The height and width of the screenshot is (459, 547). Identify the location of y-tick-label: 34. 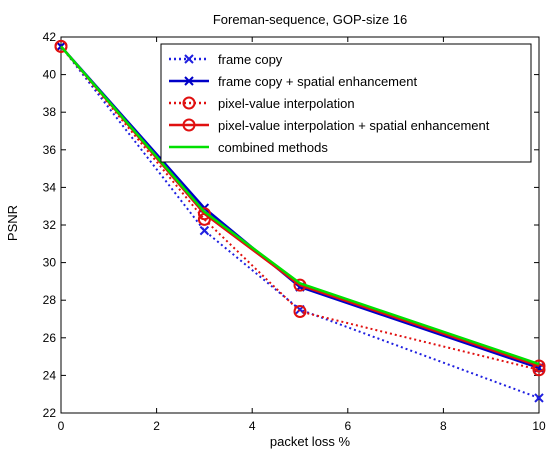
(50, 187).